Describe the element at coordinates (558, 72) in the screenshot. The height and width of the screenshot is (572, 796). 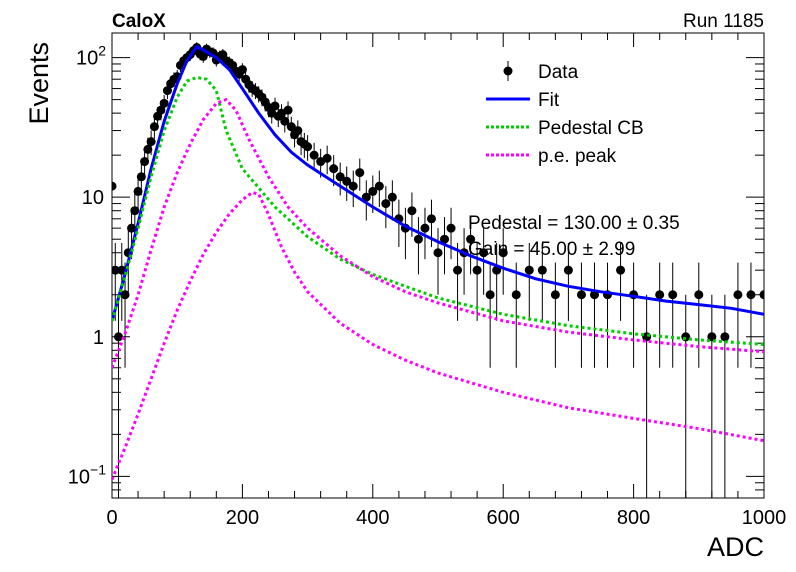
I see `legend-data-label: Data` at that location.